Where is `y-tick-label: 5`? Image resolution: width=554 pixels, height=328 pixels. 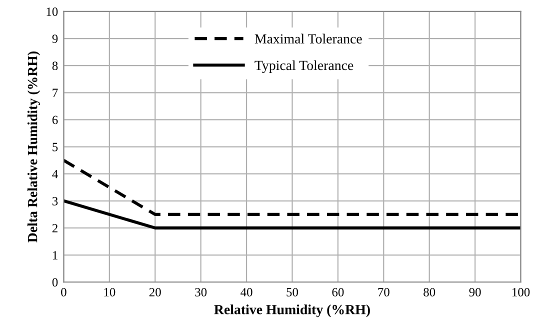 y-tick-label: 5 is located at coordinates (55, 147).